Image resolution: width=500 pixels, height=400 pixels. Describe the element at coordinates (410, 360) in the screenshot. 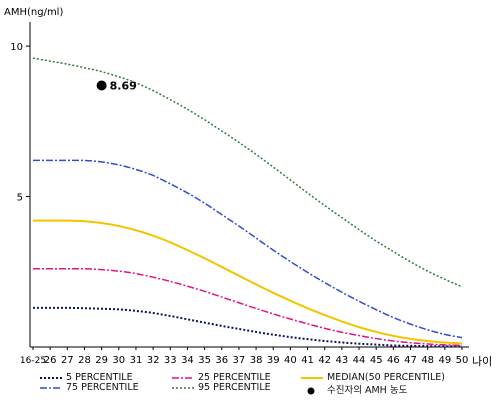

I see `x-tick-label: 47` at that location.